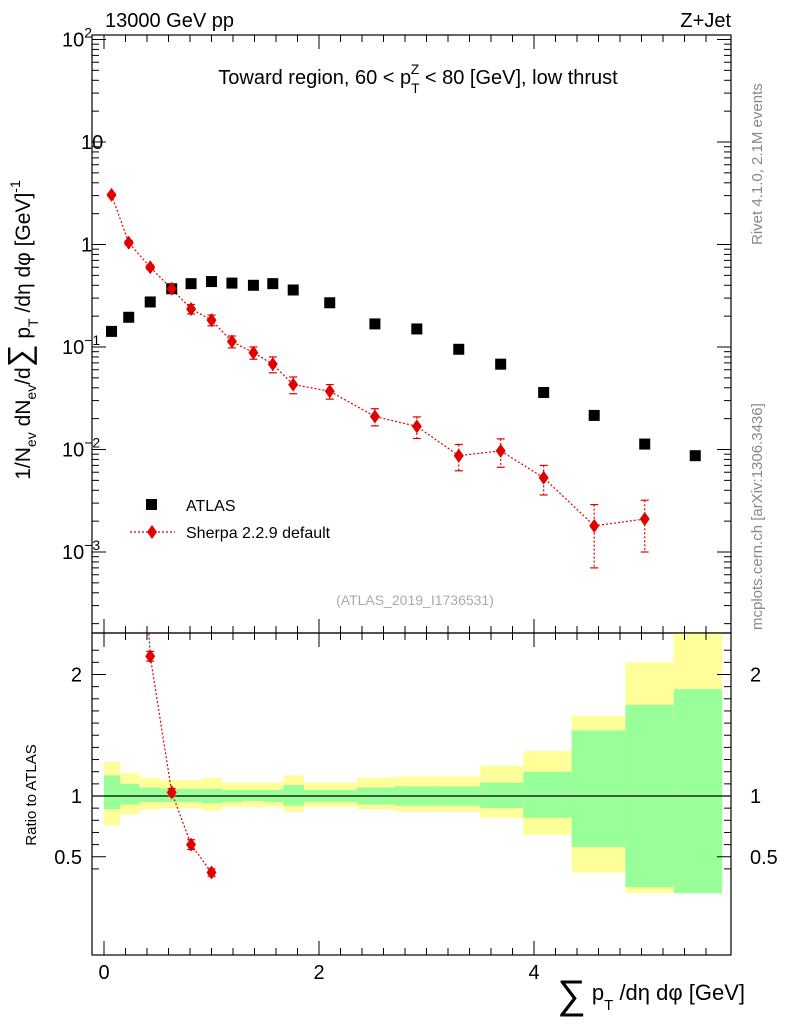  What do you see at coordinates (211, 506) in the screenshot?
I see `legend-atlas-label: ATLAS` at bounding box center [211, 506].